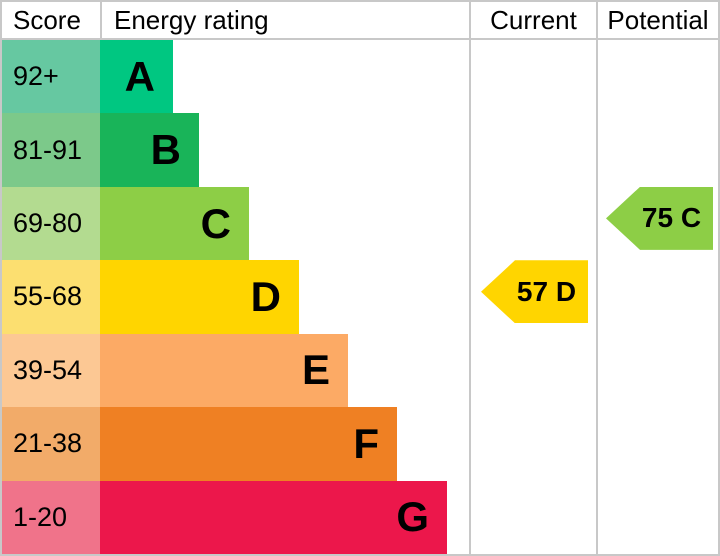  I want to click on current-rating-arrow: 57 D, so click(534, 292).